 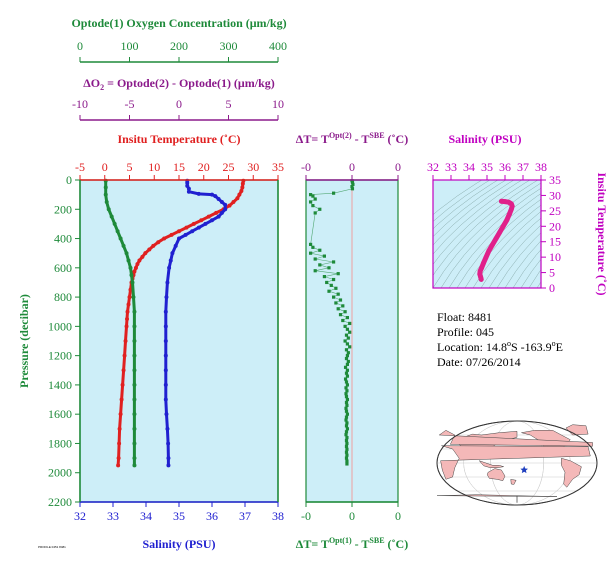 What do you see at coordinates (555, 242) in the screenshot?
I see `ts-temperature-tick-label: 15` at bounding box center [555, 242].